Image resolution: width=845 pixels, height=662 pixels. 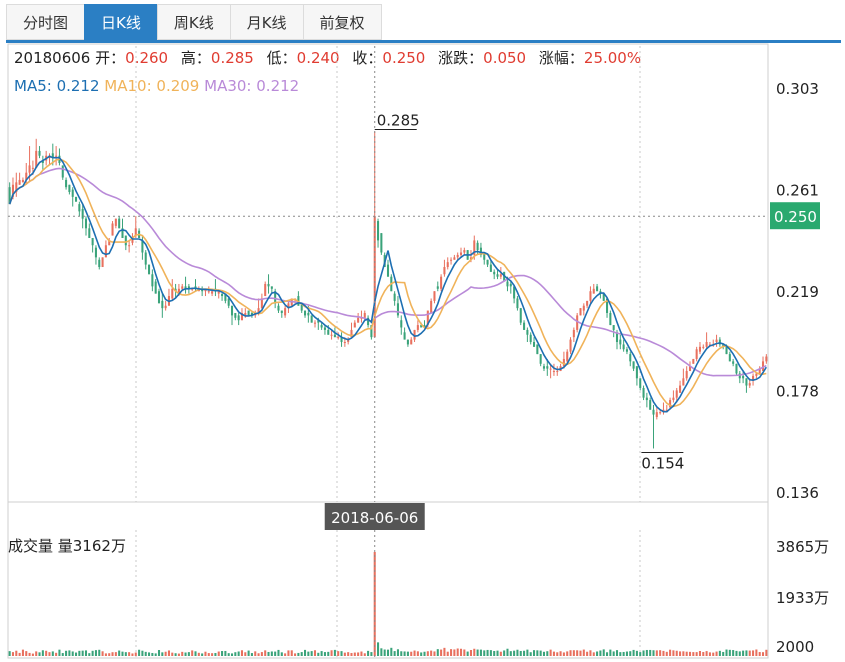 I want to click on info-change: 0.050, so click(x=505, y=58).